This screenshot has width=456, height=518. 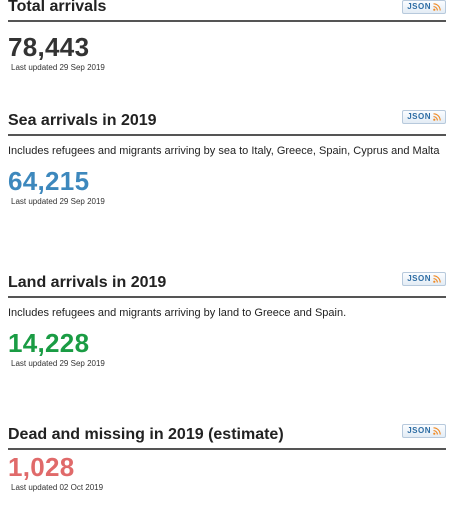 I want to click on total-arrivals-value: 78,443, so click(x=49, y=47).